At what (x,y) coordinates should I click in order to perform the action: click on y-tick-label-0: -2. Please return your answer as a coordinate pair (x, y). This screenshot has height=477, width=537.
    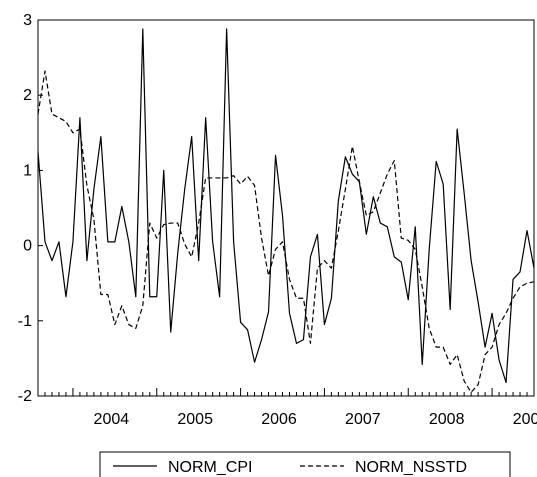
    Looking at the image, I should click on (25, 396).